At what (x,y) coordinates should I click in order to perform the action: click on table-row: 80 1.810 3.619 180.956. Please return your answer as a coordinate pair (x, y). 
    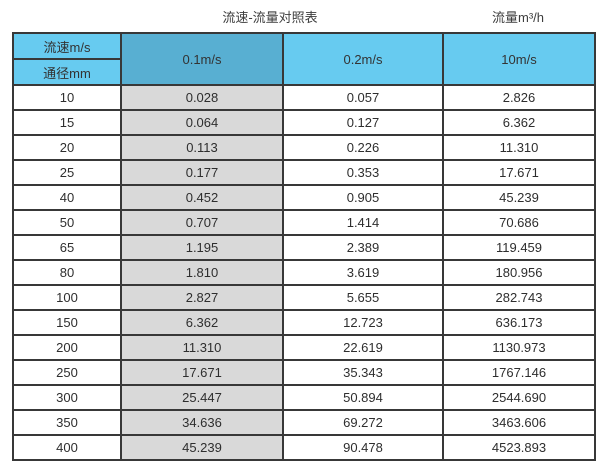
    Looking at the image, I should click on (304, 272).